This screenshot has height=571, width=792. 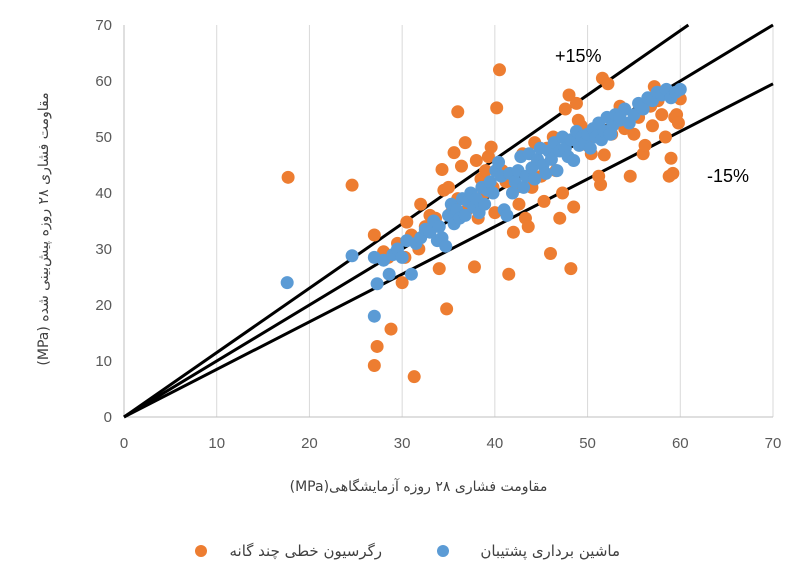 What do you see at coordinates (201, 551) in the screenshot?
I see `legend-marker-regression` at bounding box center [201, 551].